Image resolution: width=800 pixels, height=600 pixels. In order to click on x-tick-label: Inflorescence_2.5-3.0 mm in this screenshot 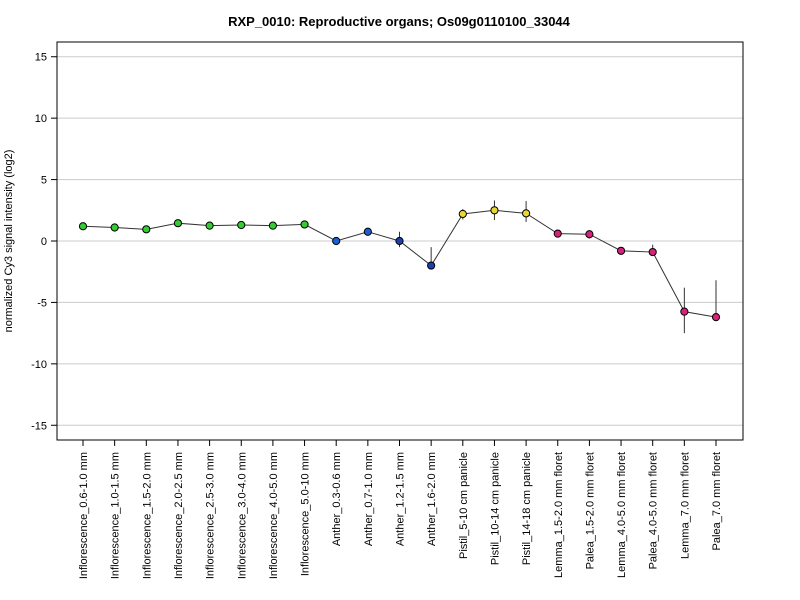, I will do `click(211, 515)`.